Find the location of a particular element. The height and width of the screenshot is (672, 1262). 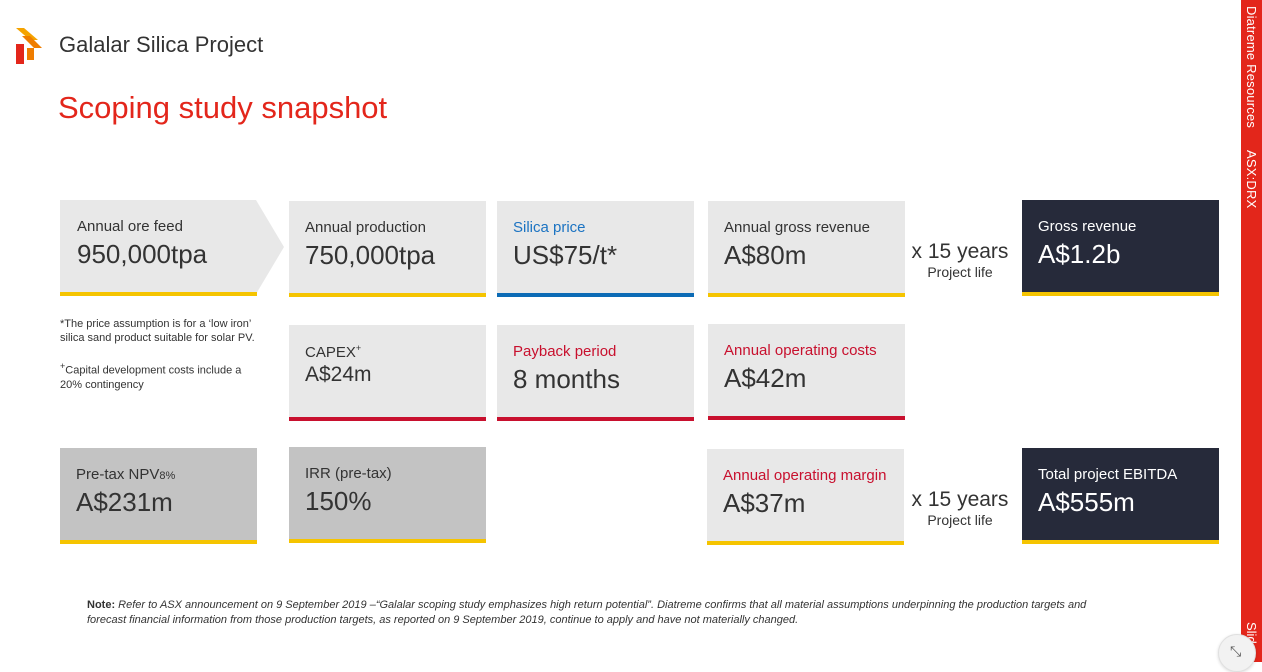

operating-margin-value: A$37m is located at coordinates (764, 503).